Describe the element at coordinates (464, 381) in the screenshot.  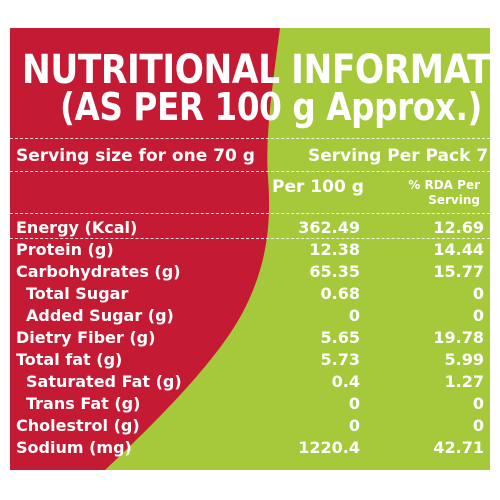
I see `nutrient-rda: 1.27` at that location.